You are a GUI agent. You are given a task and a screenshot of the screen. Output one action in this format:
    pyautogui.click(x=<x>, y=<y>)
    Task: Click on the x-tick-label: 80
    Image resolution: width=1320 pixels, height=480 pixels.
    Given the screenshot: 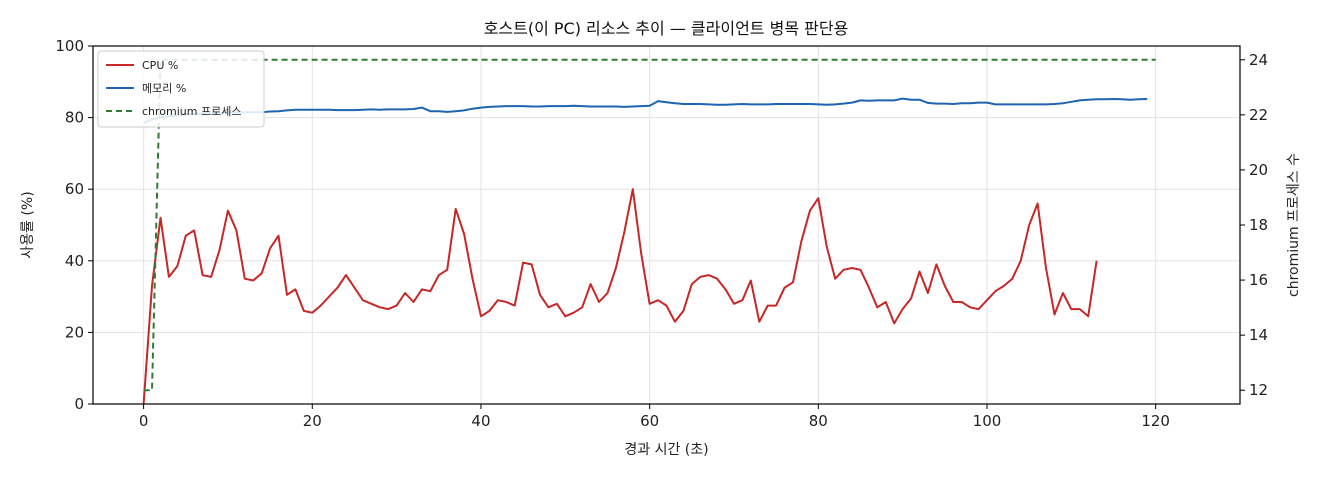 What is the action you would take?
    pyautogui.click(x=818, y=421)
    